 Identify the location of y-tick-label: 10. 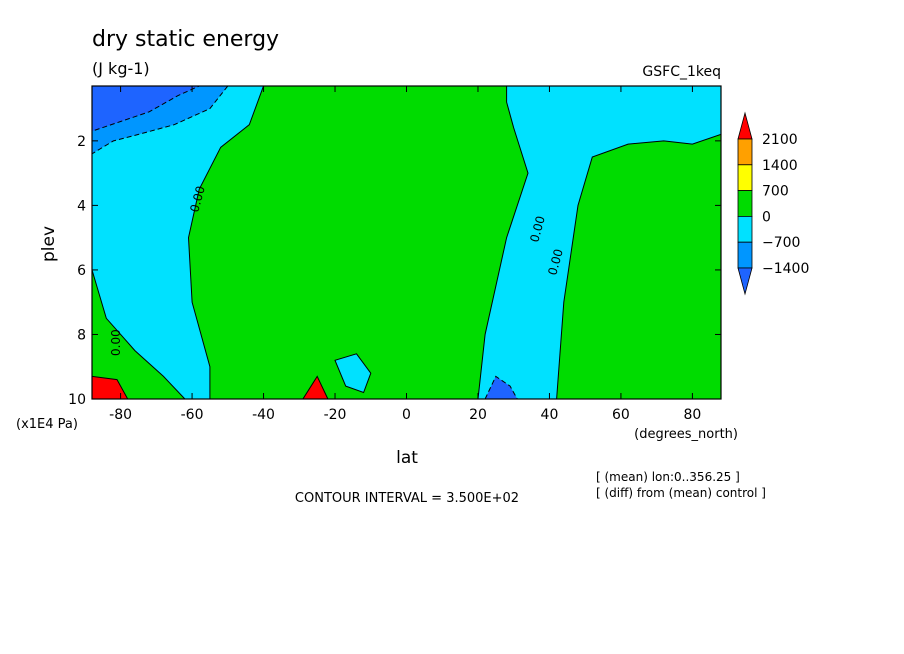
(77, 400).